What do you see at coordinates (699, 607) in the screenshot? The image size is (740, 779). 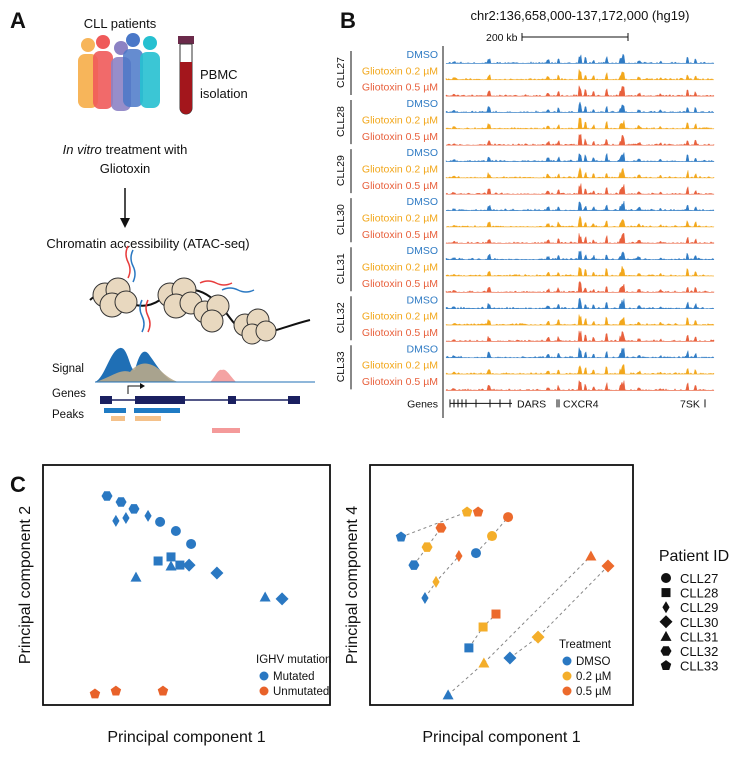 I see `patient-legend-label: CLL29` at bounding box center [699, 607].